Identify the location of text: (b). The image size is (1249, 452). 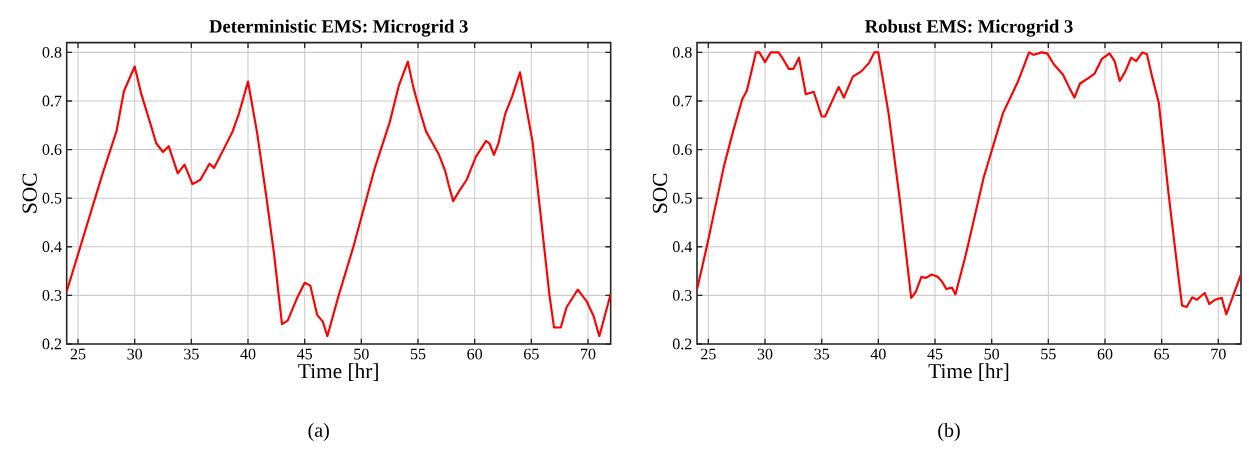
(949, 432).